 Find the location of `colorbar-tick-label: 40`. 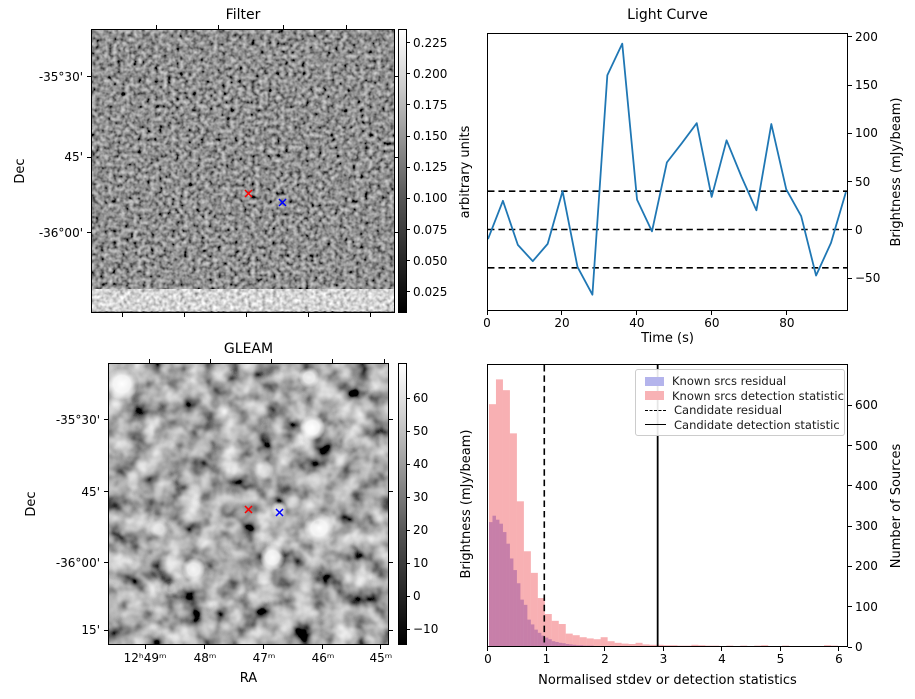

colorbar-tick-label: 40 is located at coordinates (421, 464).